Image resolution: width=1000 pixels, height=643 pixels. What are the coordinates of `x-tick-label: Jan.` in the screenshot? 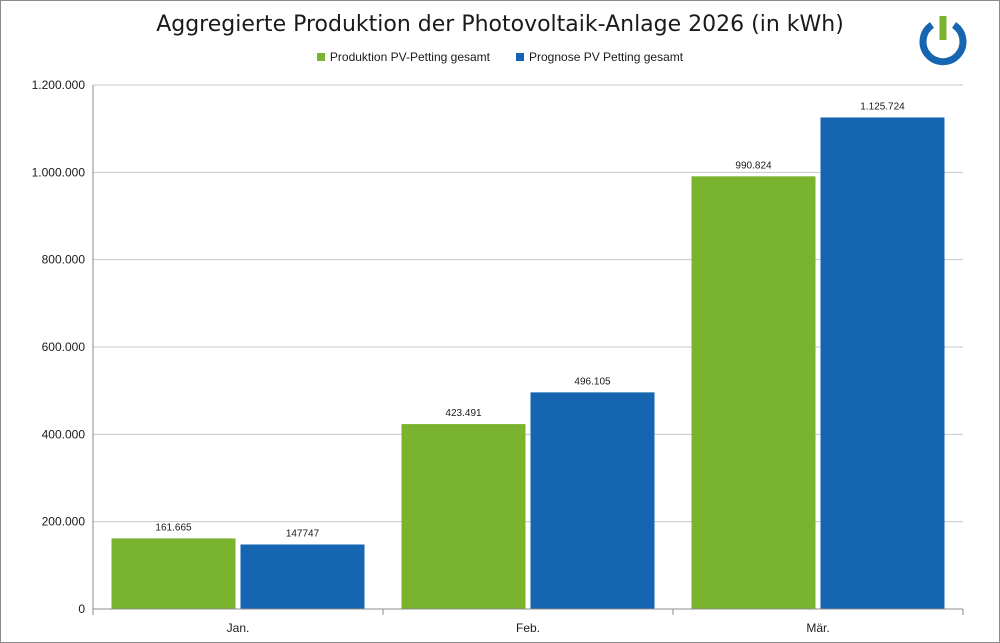 It's located at (238, 628).